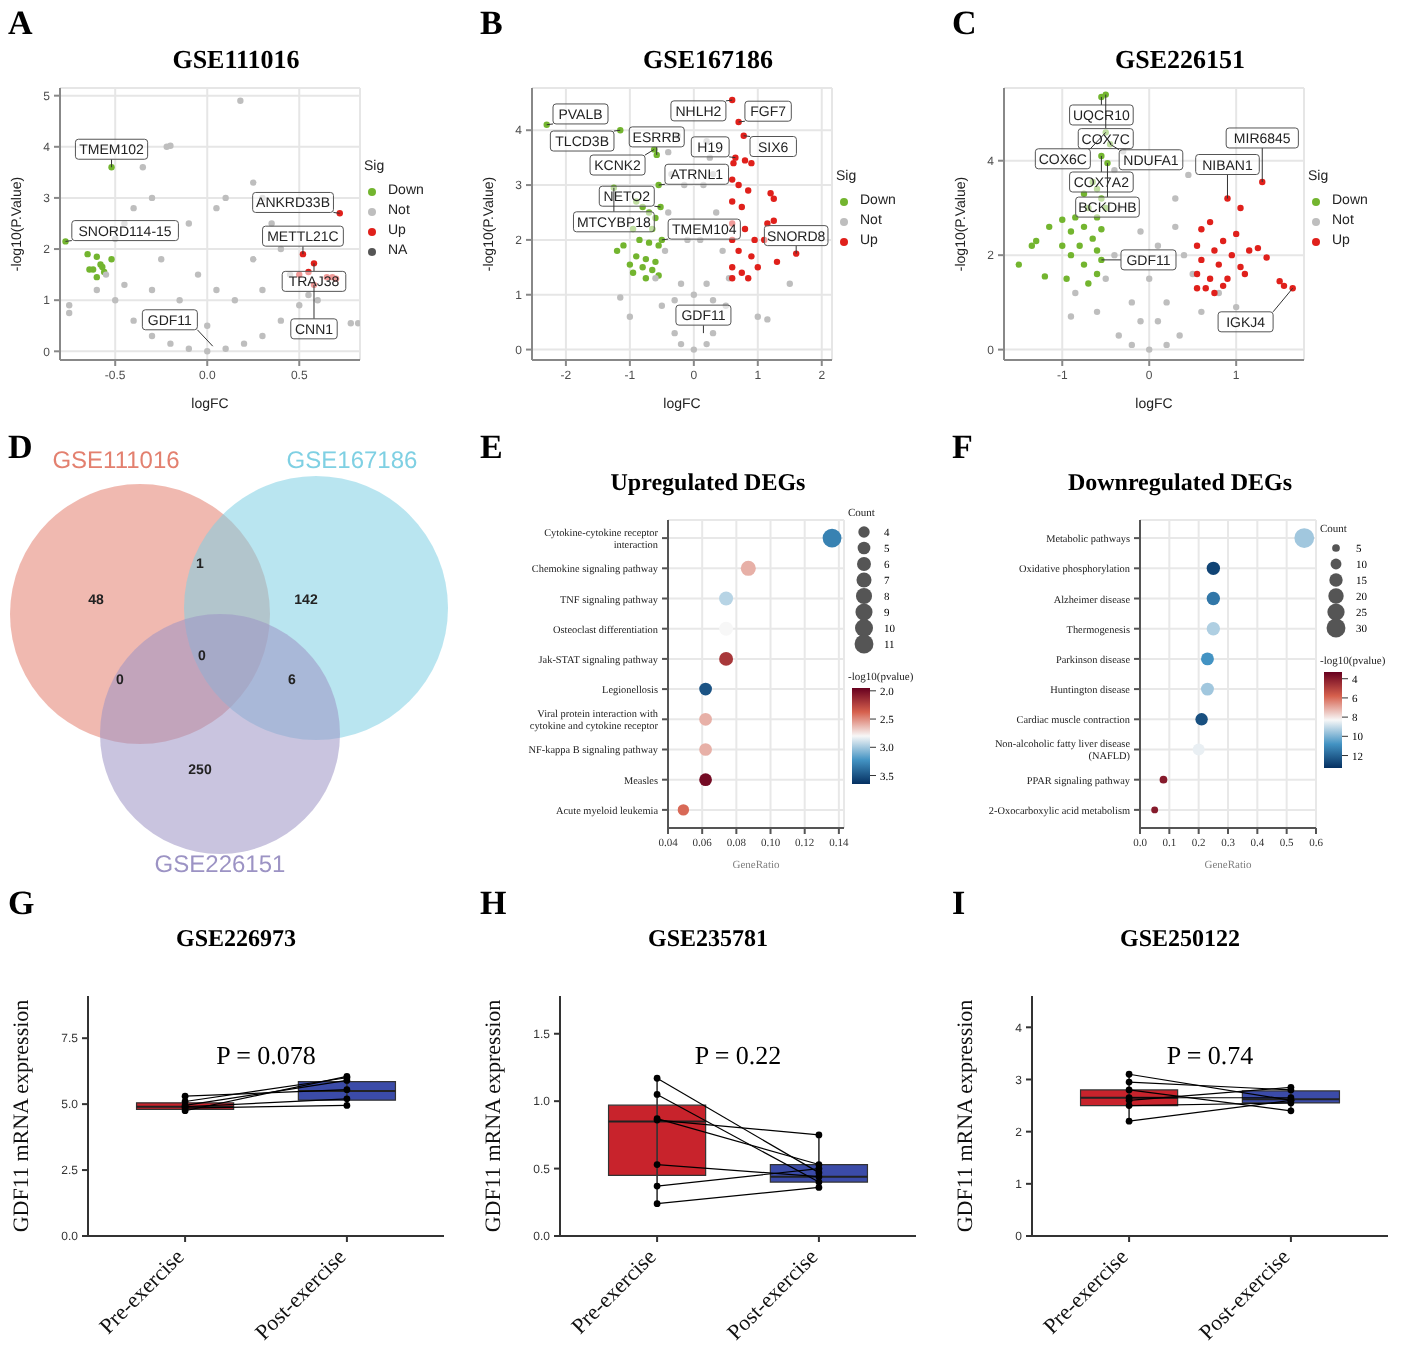 This screenshot has width=1416, height=1352. Describe the element at coordinates (707, 939) in the screenshot. I see `chart-title: GSE235781` at that location.